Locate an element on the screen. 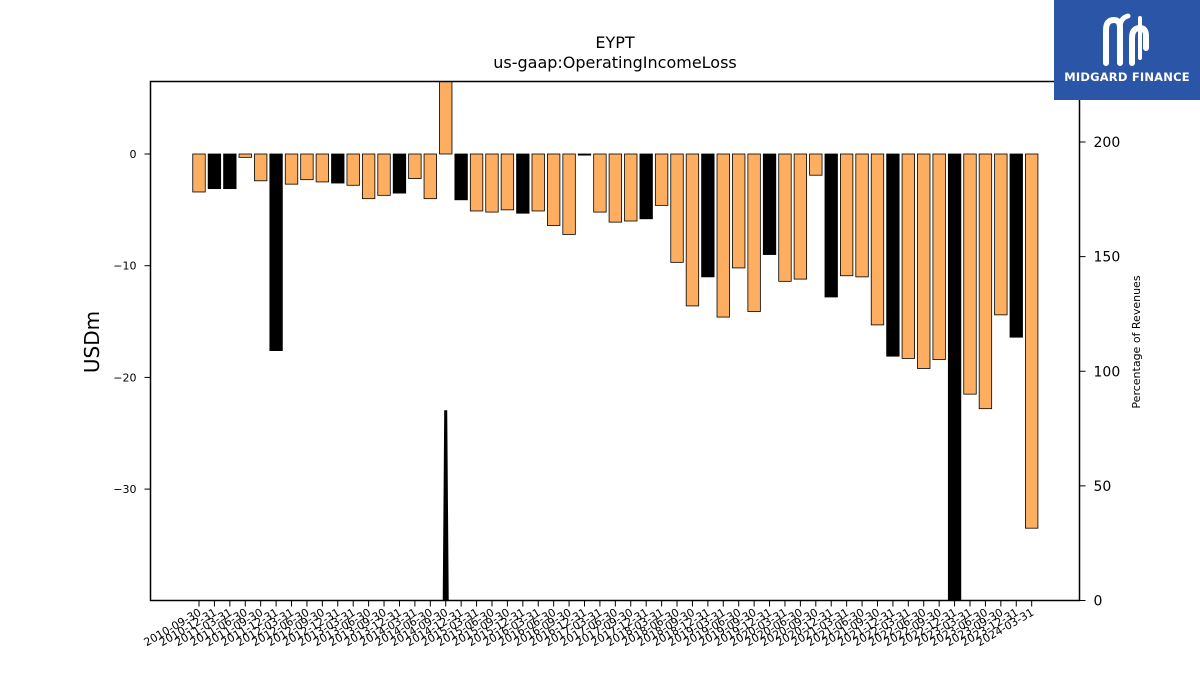 Image resolution: width=1200 pixels, height=675 pixels. y-tick-label: −20 is located at coordinates (124, 377).